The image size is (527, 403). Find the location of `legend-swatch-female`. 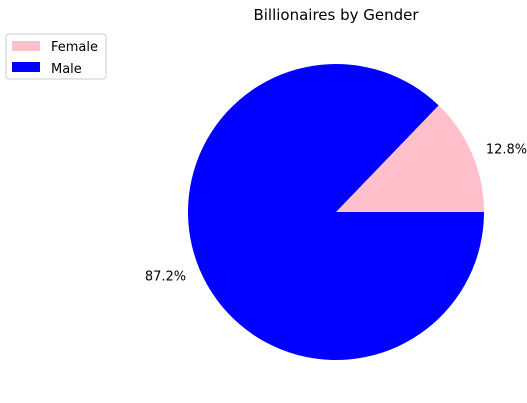

legend-swatch-female is located at coordinates (26, 46).